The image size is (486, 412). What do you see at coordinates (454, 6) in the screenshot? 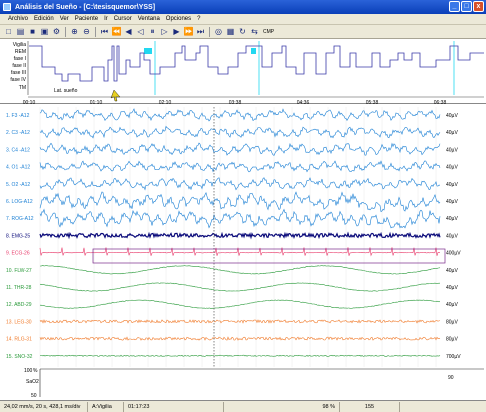
I see `minimize-button: _` at bounding box center [454, 6].